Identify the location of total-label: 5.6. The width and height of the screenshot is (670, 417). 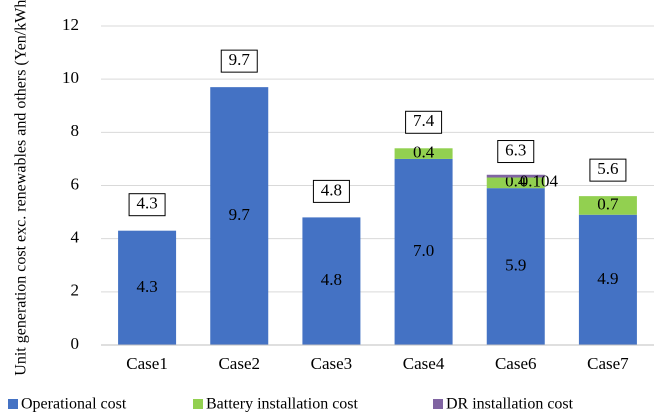
(607, 168).